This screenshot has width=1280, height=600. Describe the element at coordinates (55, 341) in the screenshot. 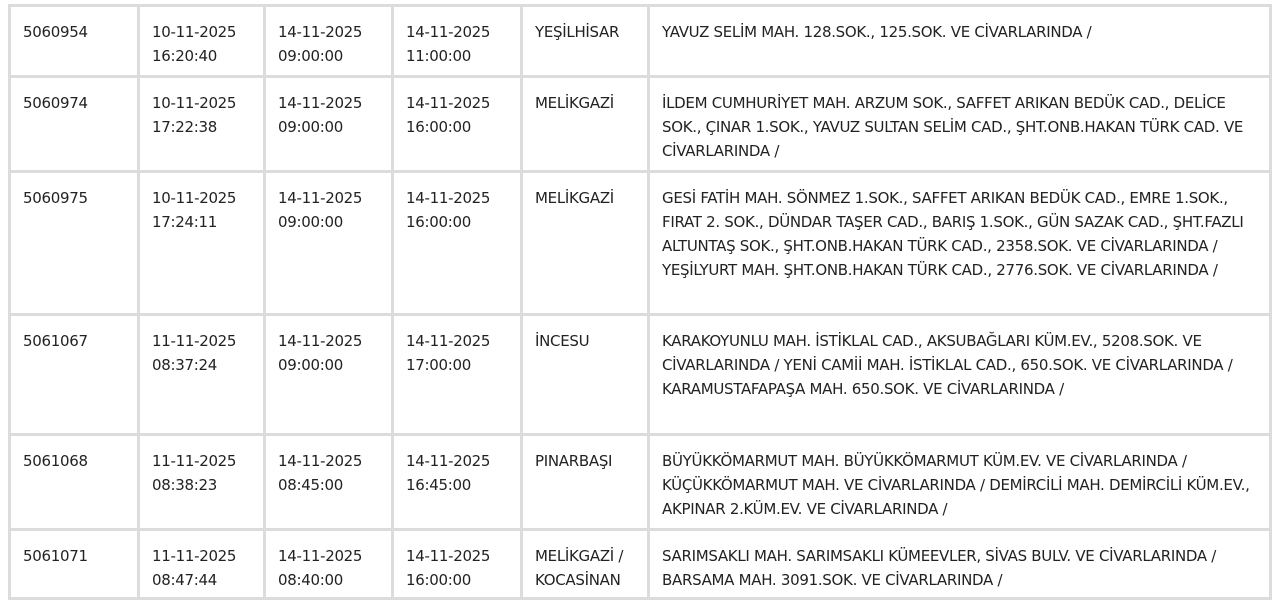

I see `id-id: 5061067` at that location.